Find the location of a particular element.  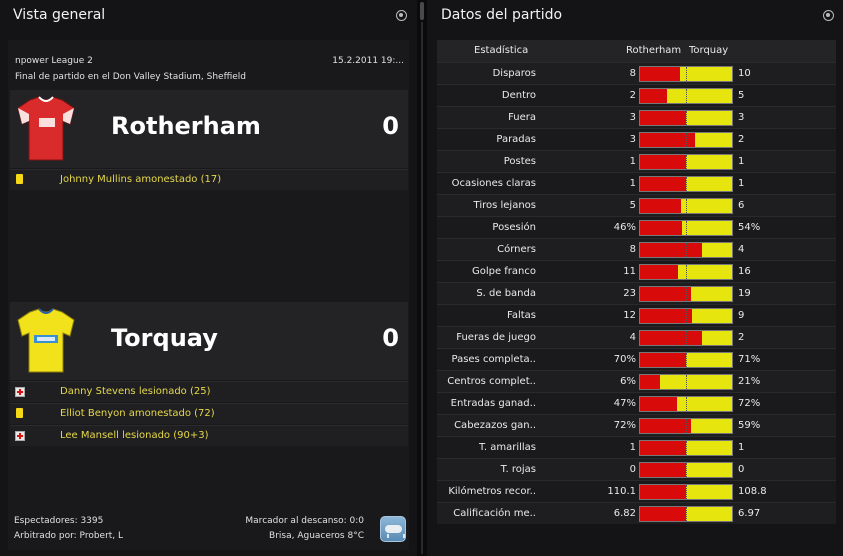

stat-label: T. rojas is located at coordinates (518, 469).